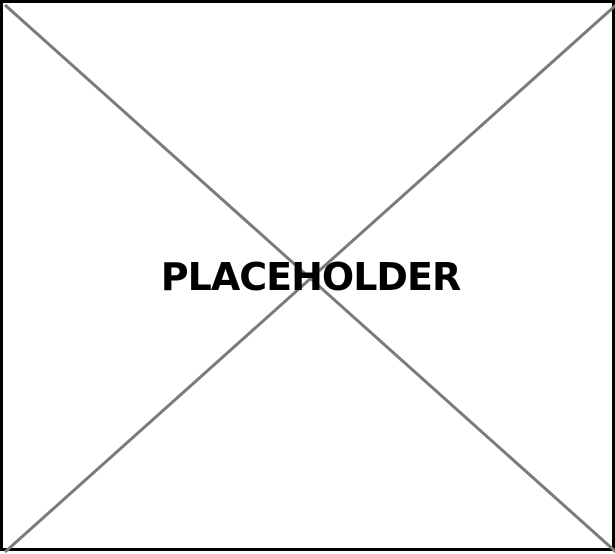 This screenshot has width=615, height=554. I want to click on placeholder-label: PLACEHOLDER, so click(310, 277).